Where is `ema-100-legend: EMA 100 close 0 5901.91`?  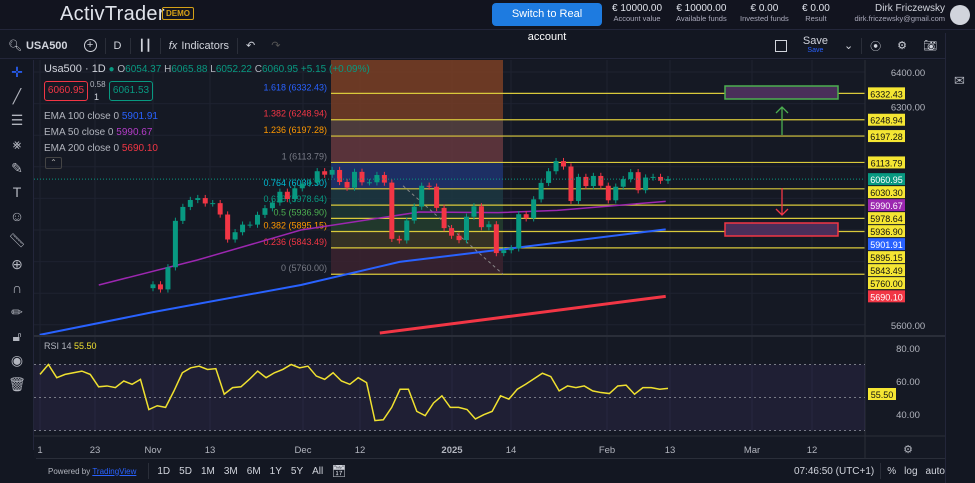
ema-100-legend: EMA 100 close 0 5901.91 is located at coordinates (101, 116).